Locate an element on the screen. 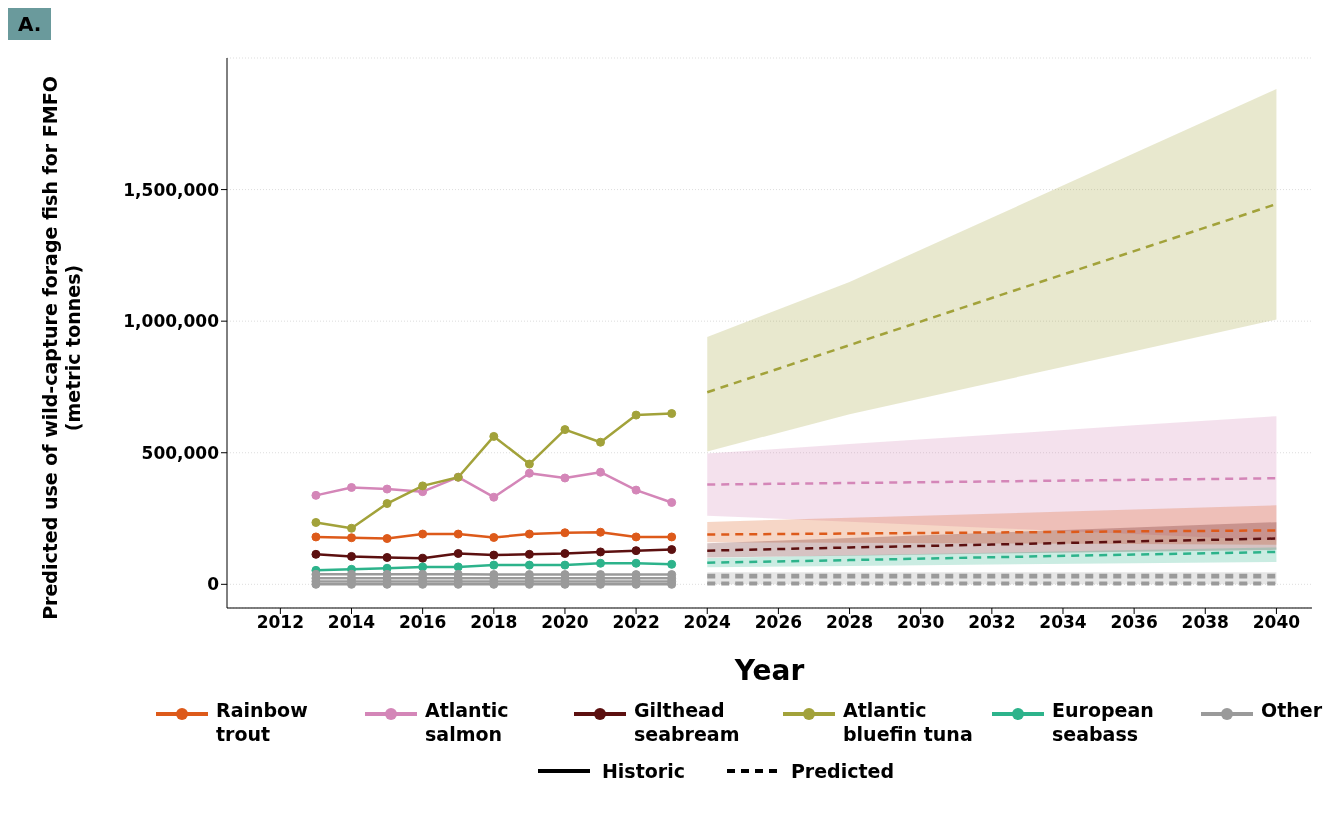 Image resolution: width=1330 pixels, height=816 pixels. x-tick-label: 2032 is located at coordinates (992, 622).